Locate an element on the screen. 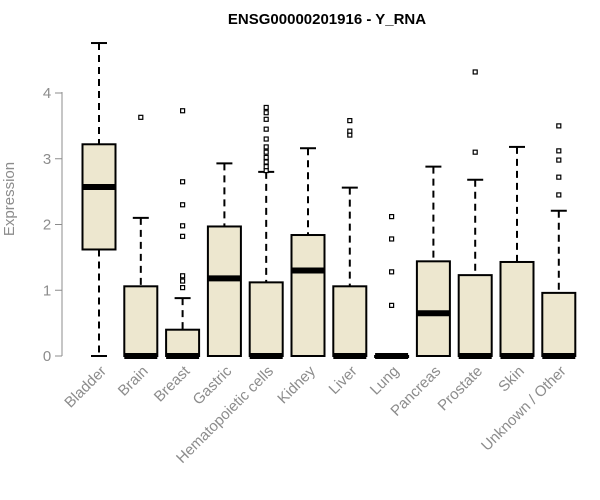 The width and height of the screenshot is (600, 500). y-tick-label: 1 is located at coordinates (47, 290).